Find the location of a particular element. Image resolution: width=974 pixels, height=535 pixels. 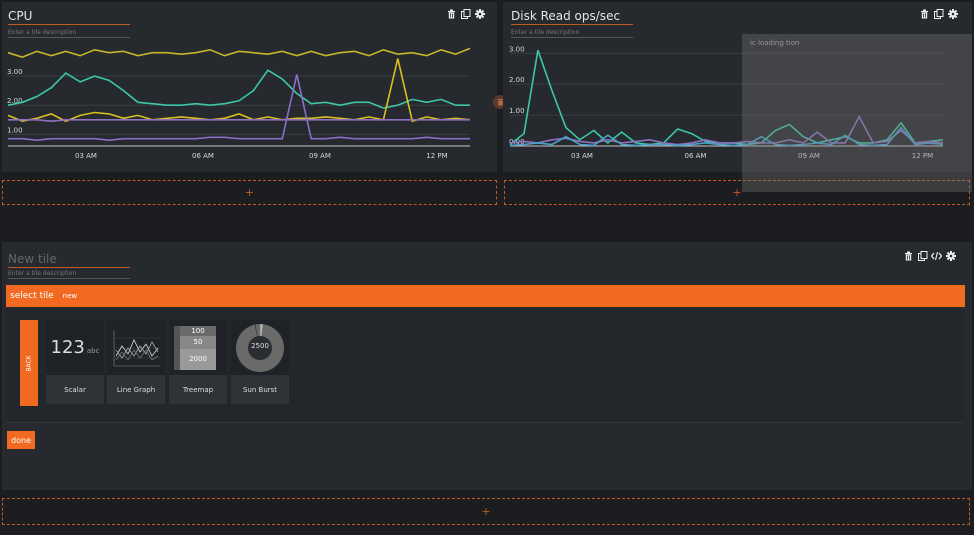

select-tile-label: select tile is located at coordinates (32, 296).